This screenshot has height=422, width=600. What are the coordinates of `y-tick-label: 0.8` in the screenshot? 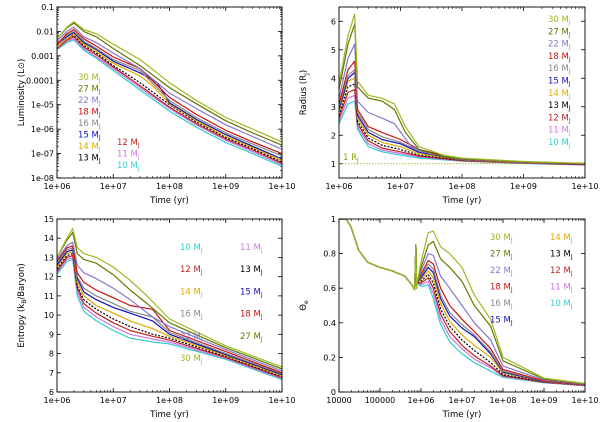 It's located at (329, 254).